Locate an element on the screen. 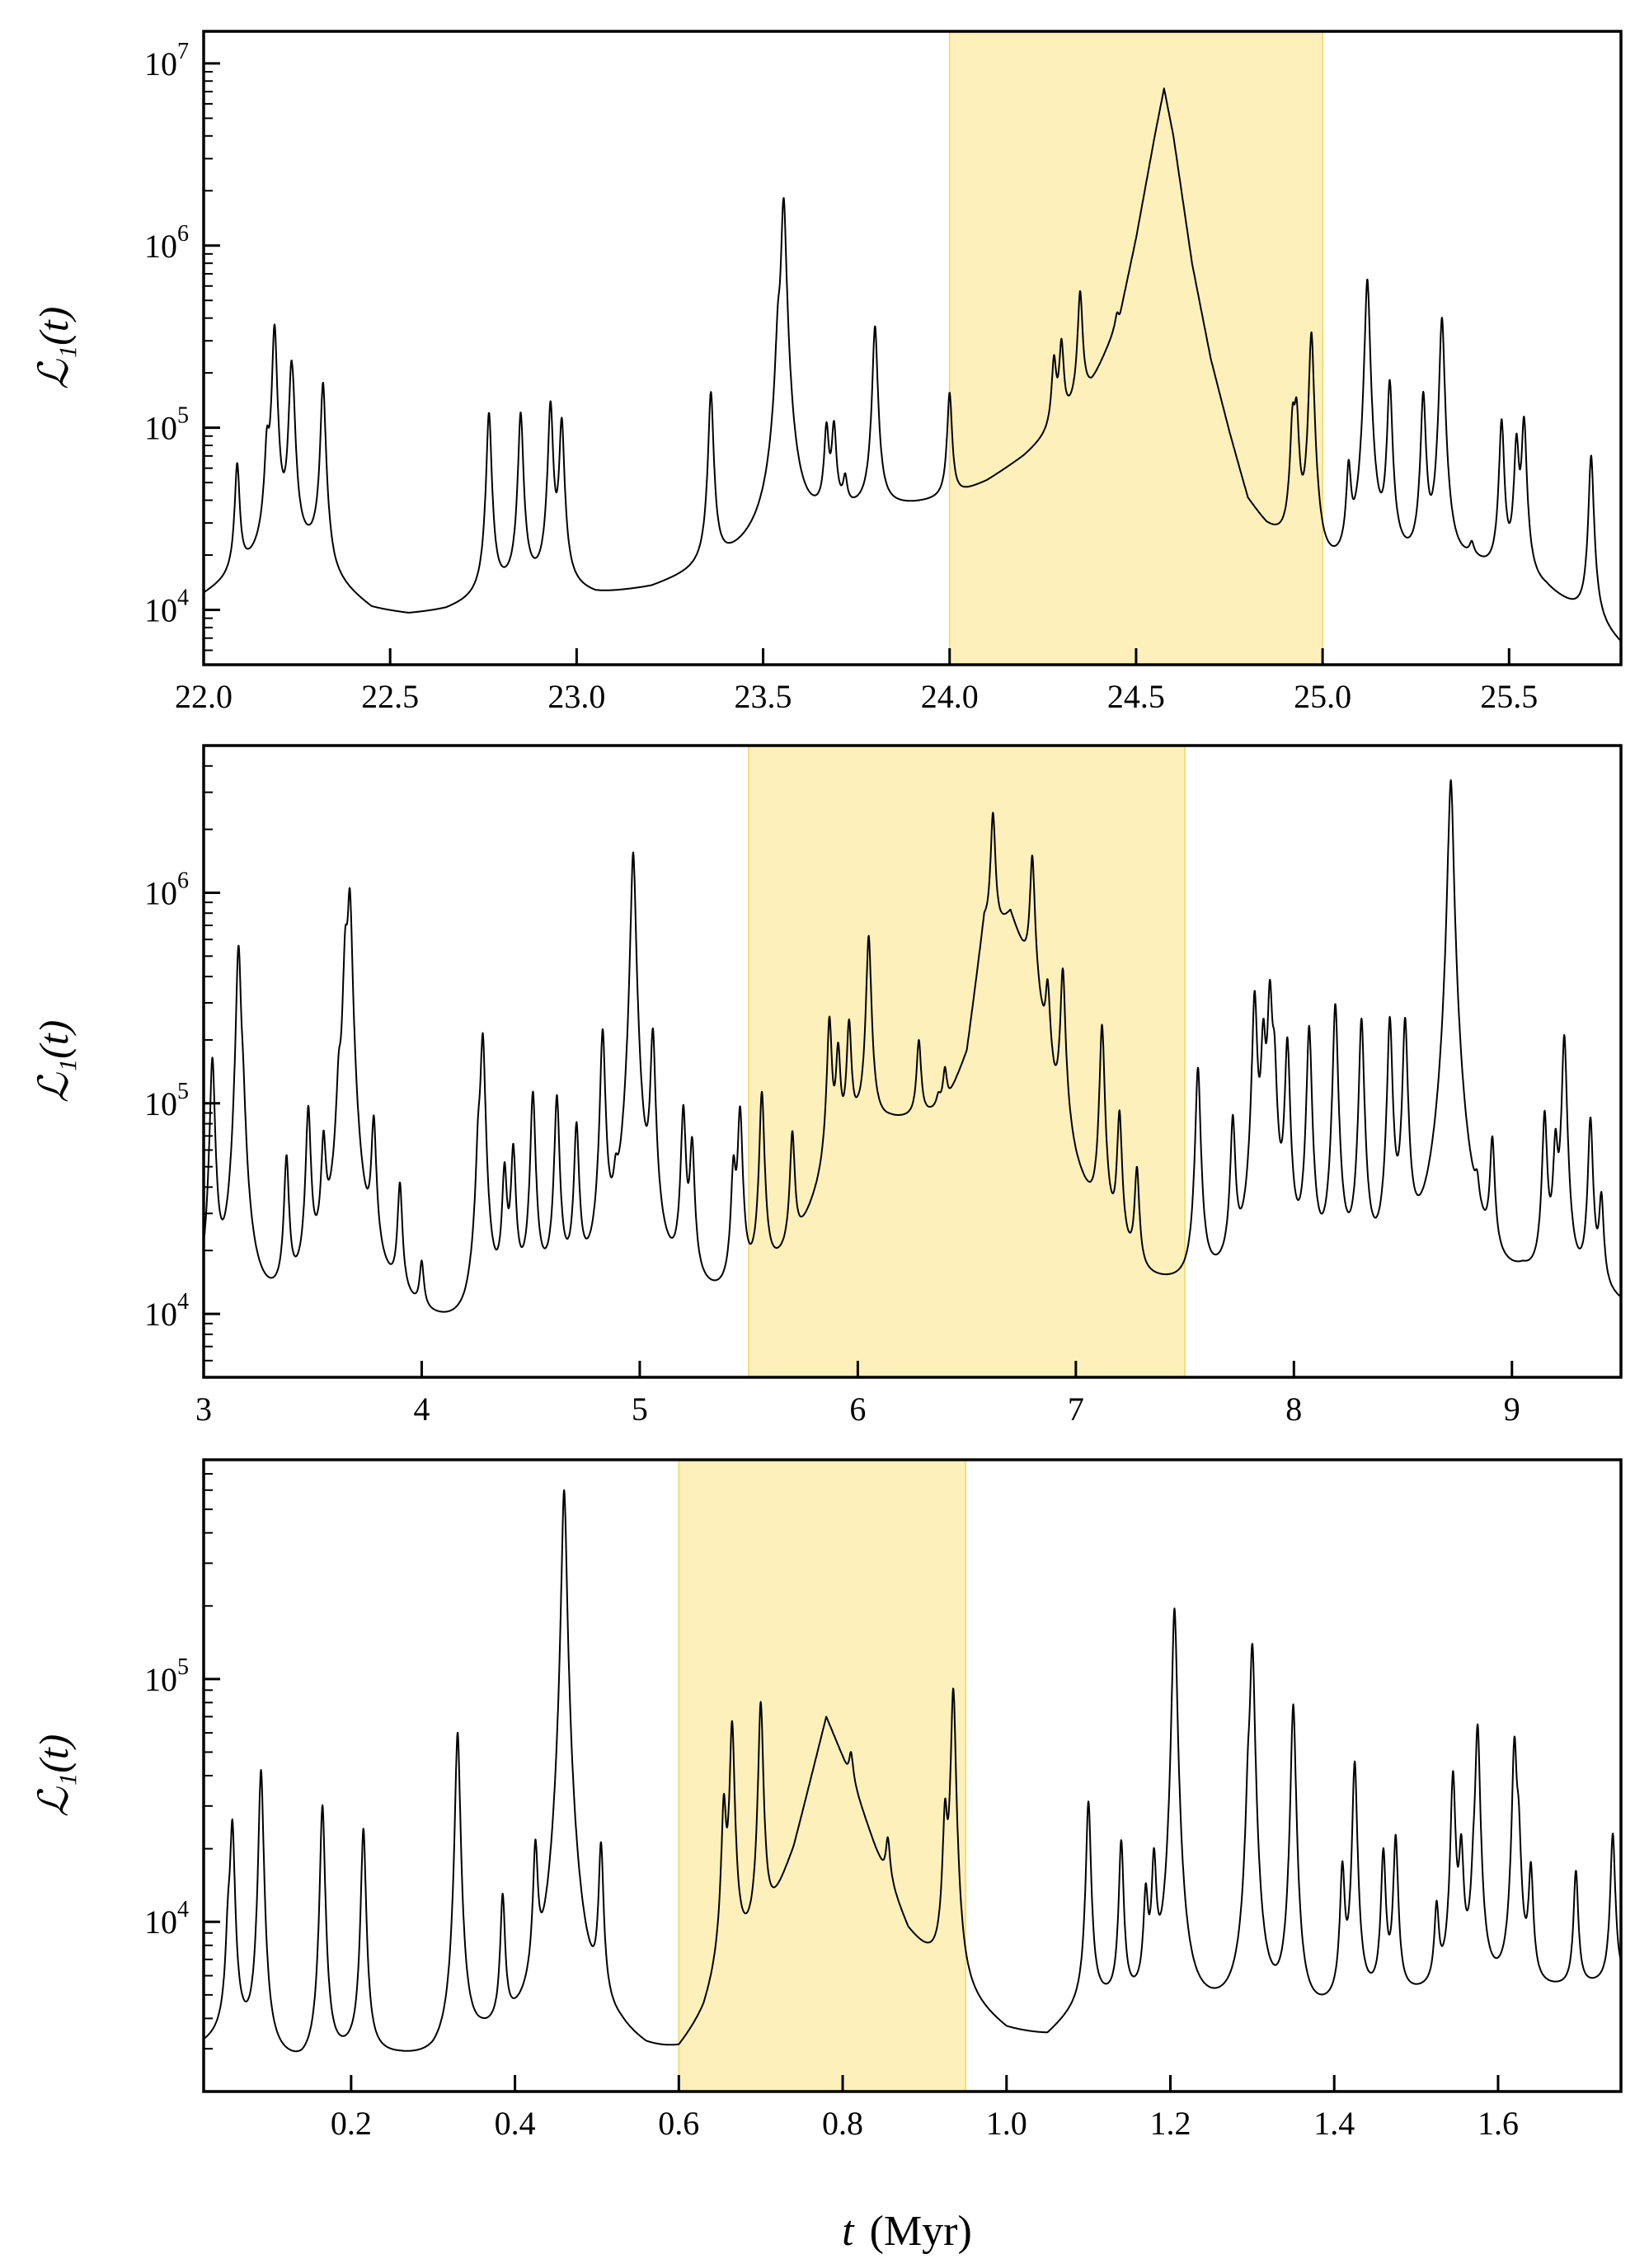 This screenshot has width=1649, height=2268. y-axis-label-bottom: ℒ₁(t) is located at coordinates (54, 1776).